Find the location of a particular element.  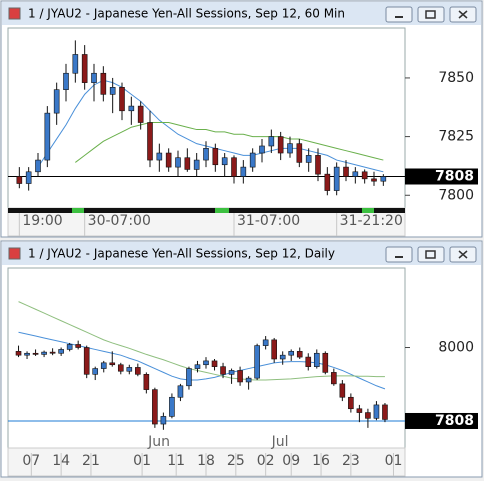

x-tick-label: 25 is located at coordinates (236, 461).